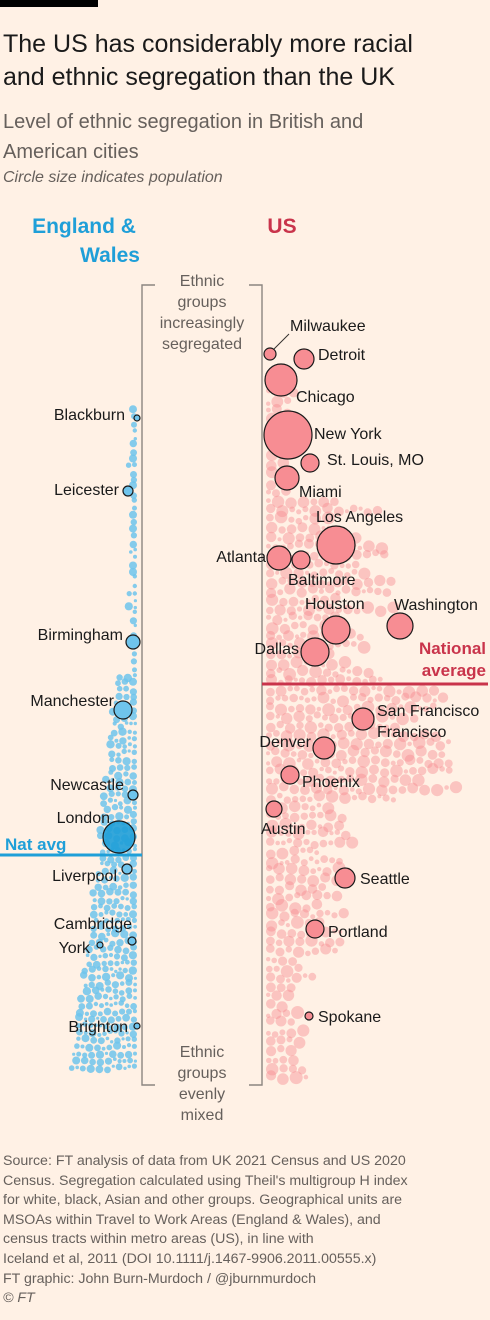 The height and width of the screenshot is (1320, 490). What do you see at coordinates (103, 739) in the screenshot?
I see `uk-msoa-dots` at bounding box center [103, 739].